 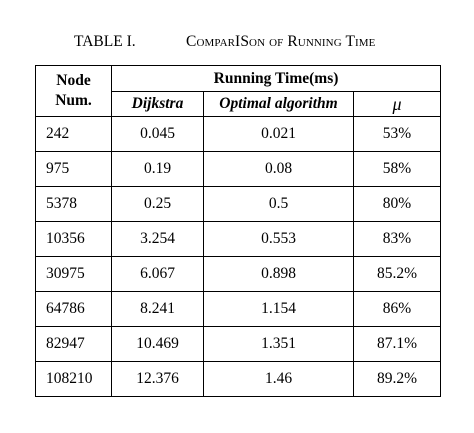 I want to click on table-row: 975 0.19 0.08 58%, so click(x=238, y=169).